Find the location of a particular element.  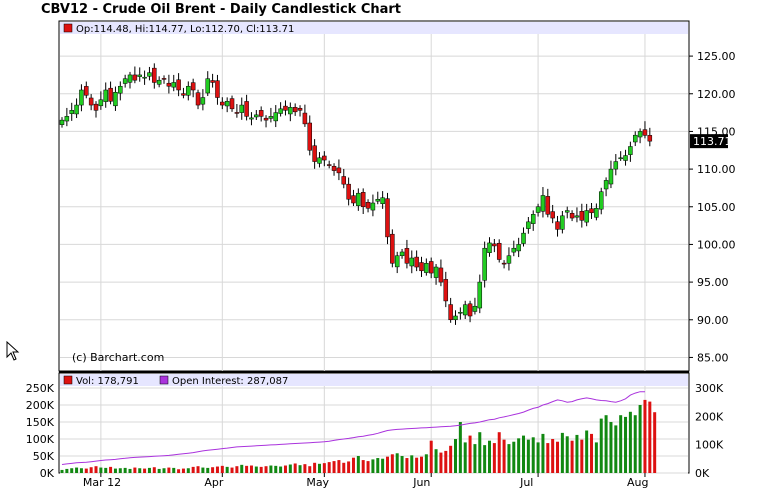

open-interest-label: Open Interest: 287,087 is located at coordinates (230, 381).